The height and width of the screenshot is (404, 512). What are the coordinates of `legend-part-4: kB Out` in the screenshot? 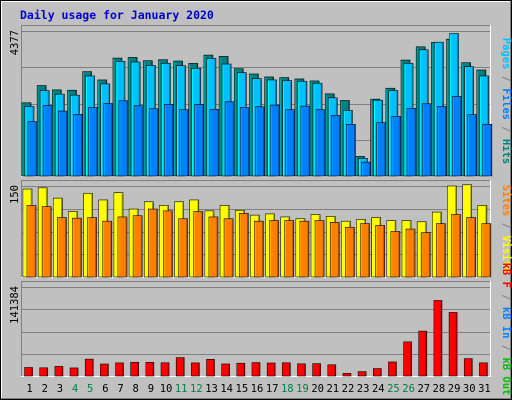 It's located at (506, 376).